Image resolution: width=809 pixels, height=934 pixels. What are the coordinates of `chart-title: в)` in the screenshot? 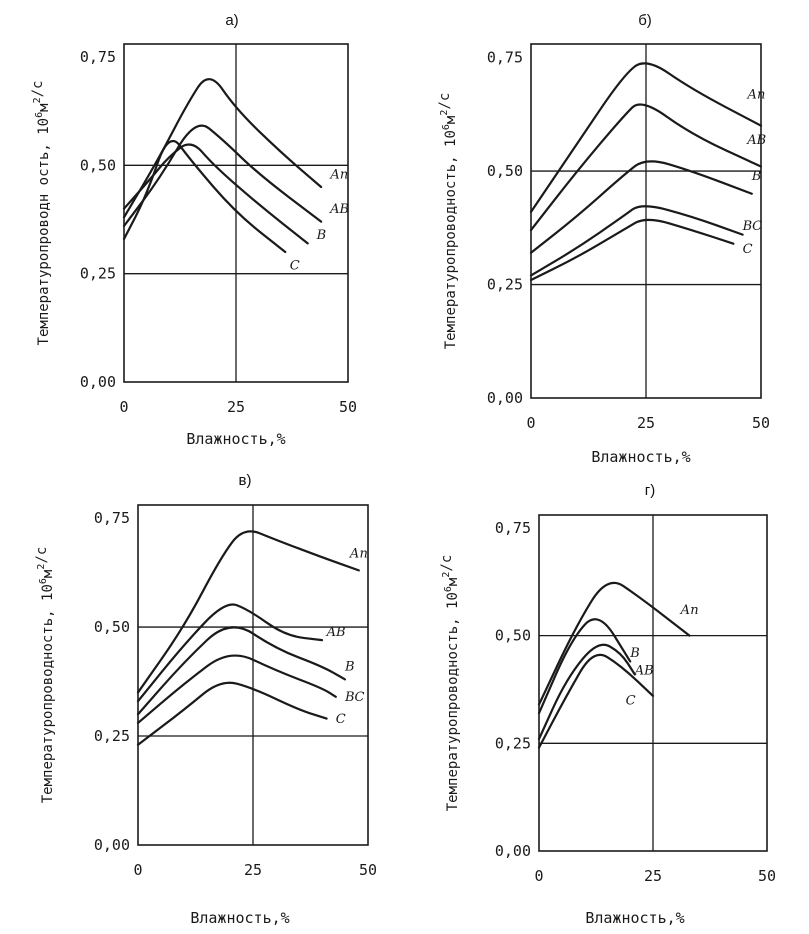 It's located at (245, 480).